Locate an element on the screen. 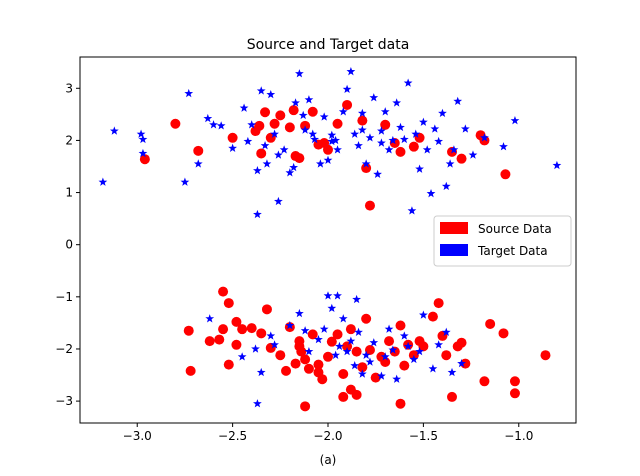 Image resolution: width=640 pixels, height=476 pixels. y-tick-label: 1 is located at coordinates (69, 193).